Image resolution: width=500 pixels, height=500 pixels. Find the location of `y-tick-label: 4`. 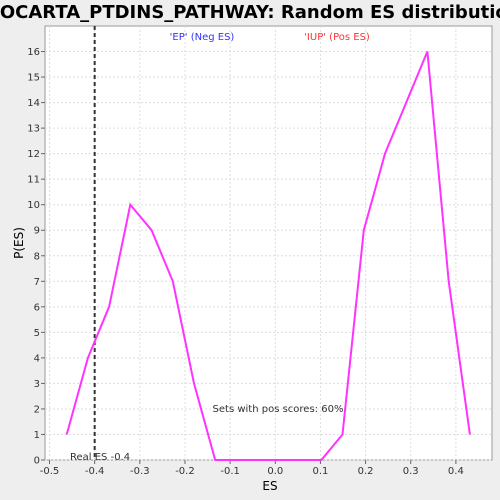

y-tick-label: 4 is located at coordinates (37, 358).